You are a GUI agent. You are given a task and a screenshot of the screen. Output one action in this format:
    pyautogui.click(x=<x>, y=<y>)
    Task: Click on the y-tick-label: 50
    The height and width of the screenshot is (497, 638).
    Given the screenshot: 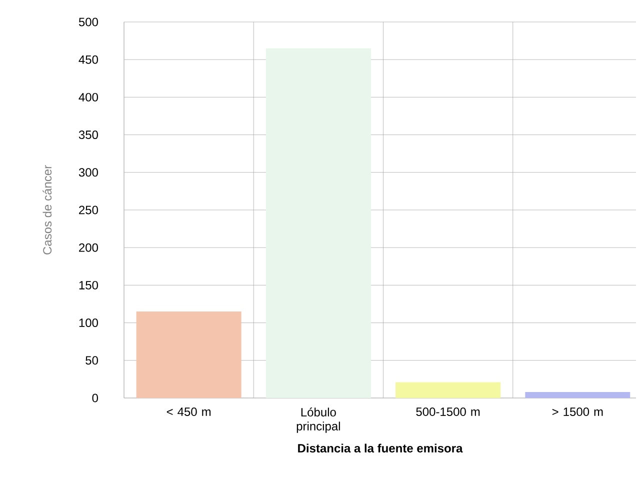 What is the action you would take?
    pyautogui.click(x=92, y=360)
    